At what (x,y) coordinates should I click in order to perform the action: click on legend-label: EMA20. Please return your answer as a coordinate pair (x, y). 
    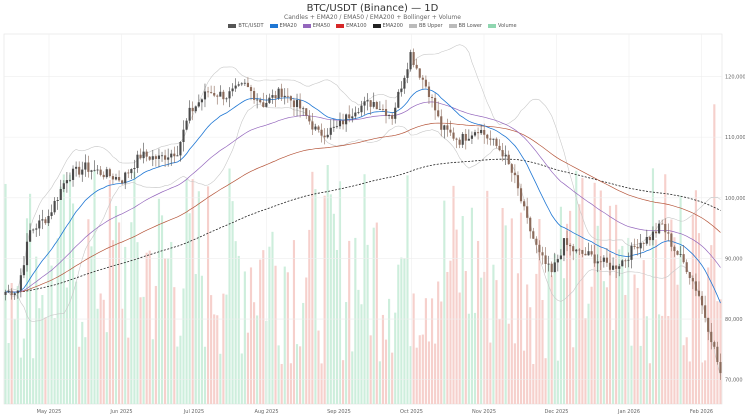
    Looking at the image, I should click on (288, 26).